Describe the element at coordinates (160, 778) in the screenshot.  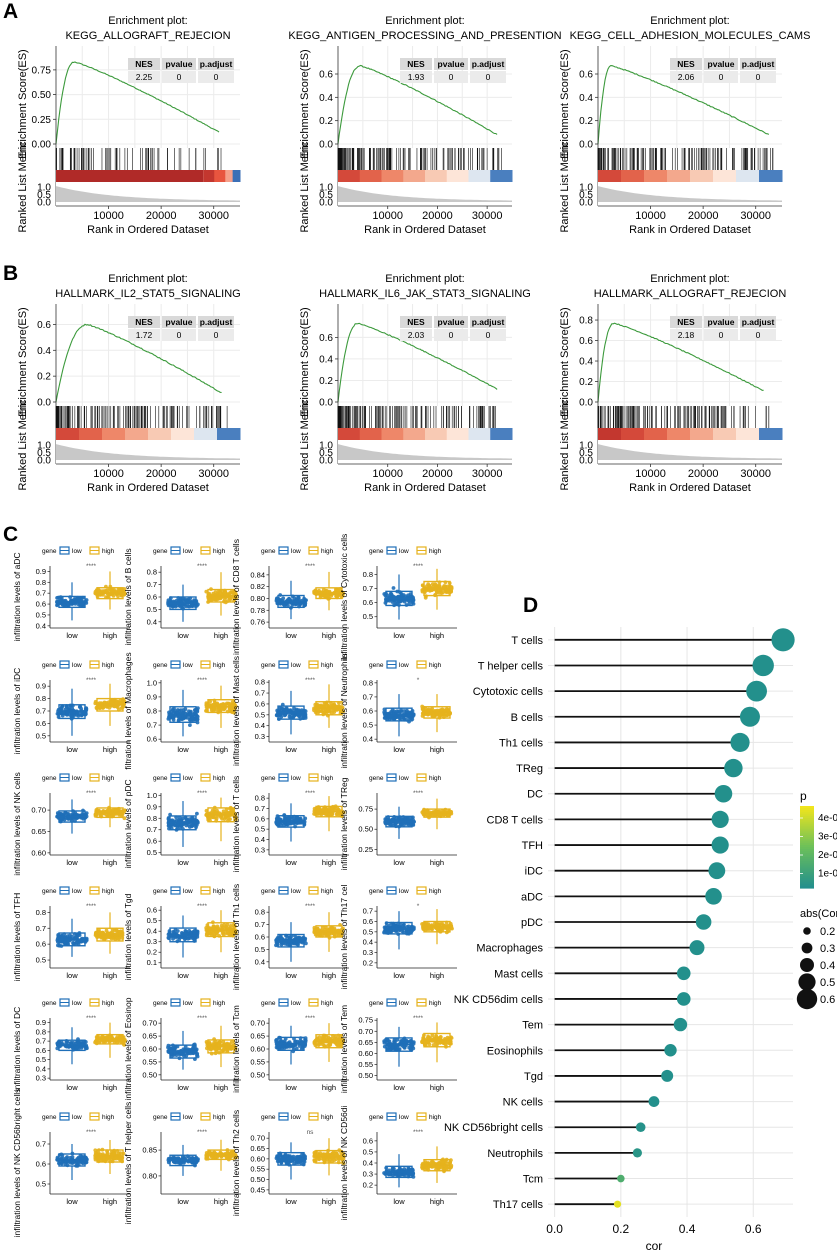
I see `legend-title: gene` at that location.